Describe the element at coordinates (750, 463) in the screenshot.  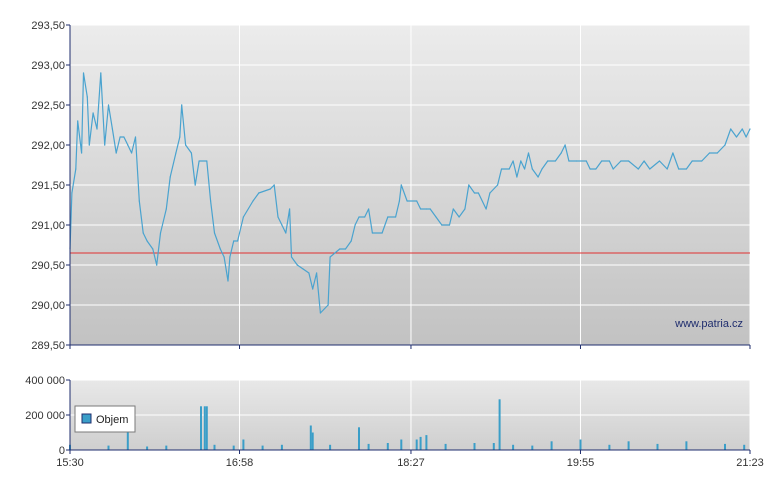
I see `x-tick-label-4: 21:23` at that location.